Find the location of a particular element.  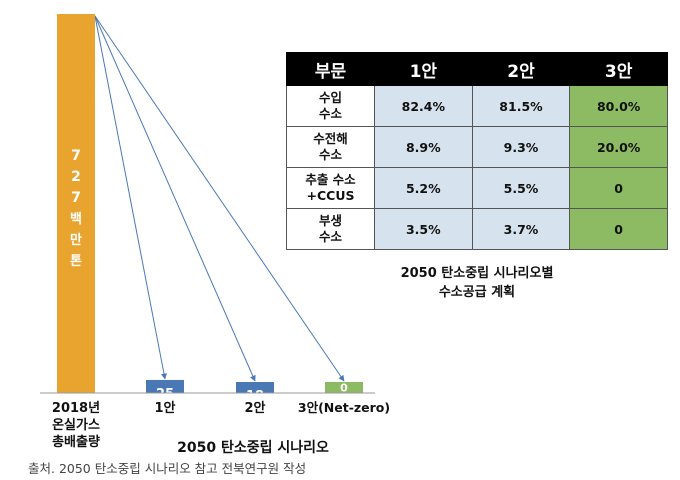

table-caption: 2050 탄소중립 시나리오별 수소공급 계획 is located at coordinates (477, 283).